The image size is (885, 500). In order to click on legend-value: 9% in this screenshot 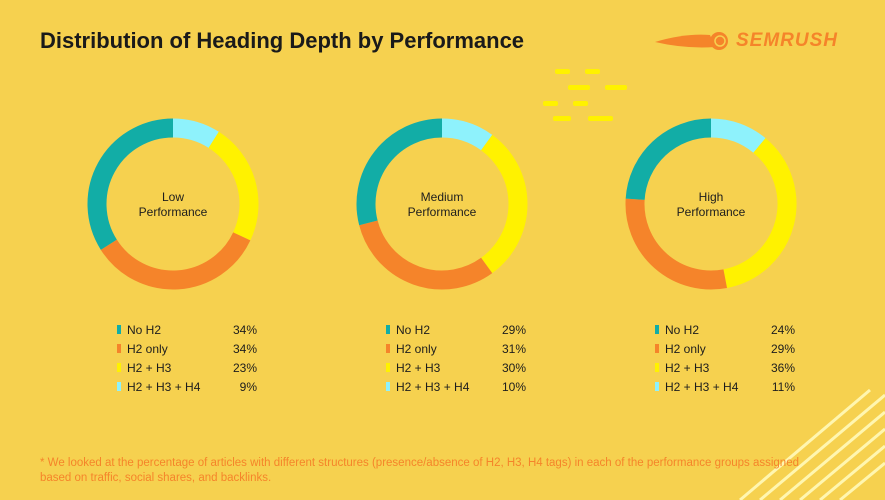, I will do `click(248, 386)`.